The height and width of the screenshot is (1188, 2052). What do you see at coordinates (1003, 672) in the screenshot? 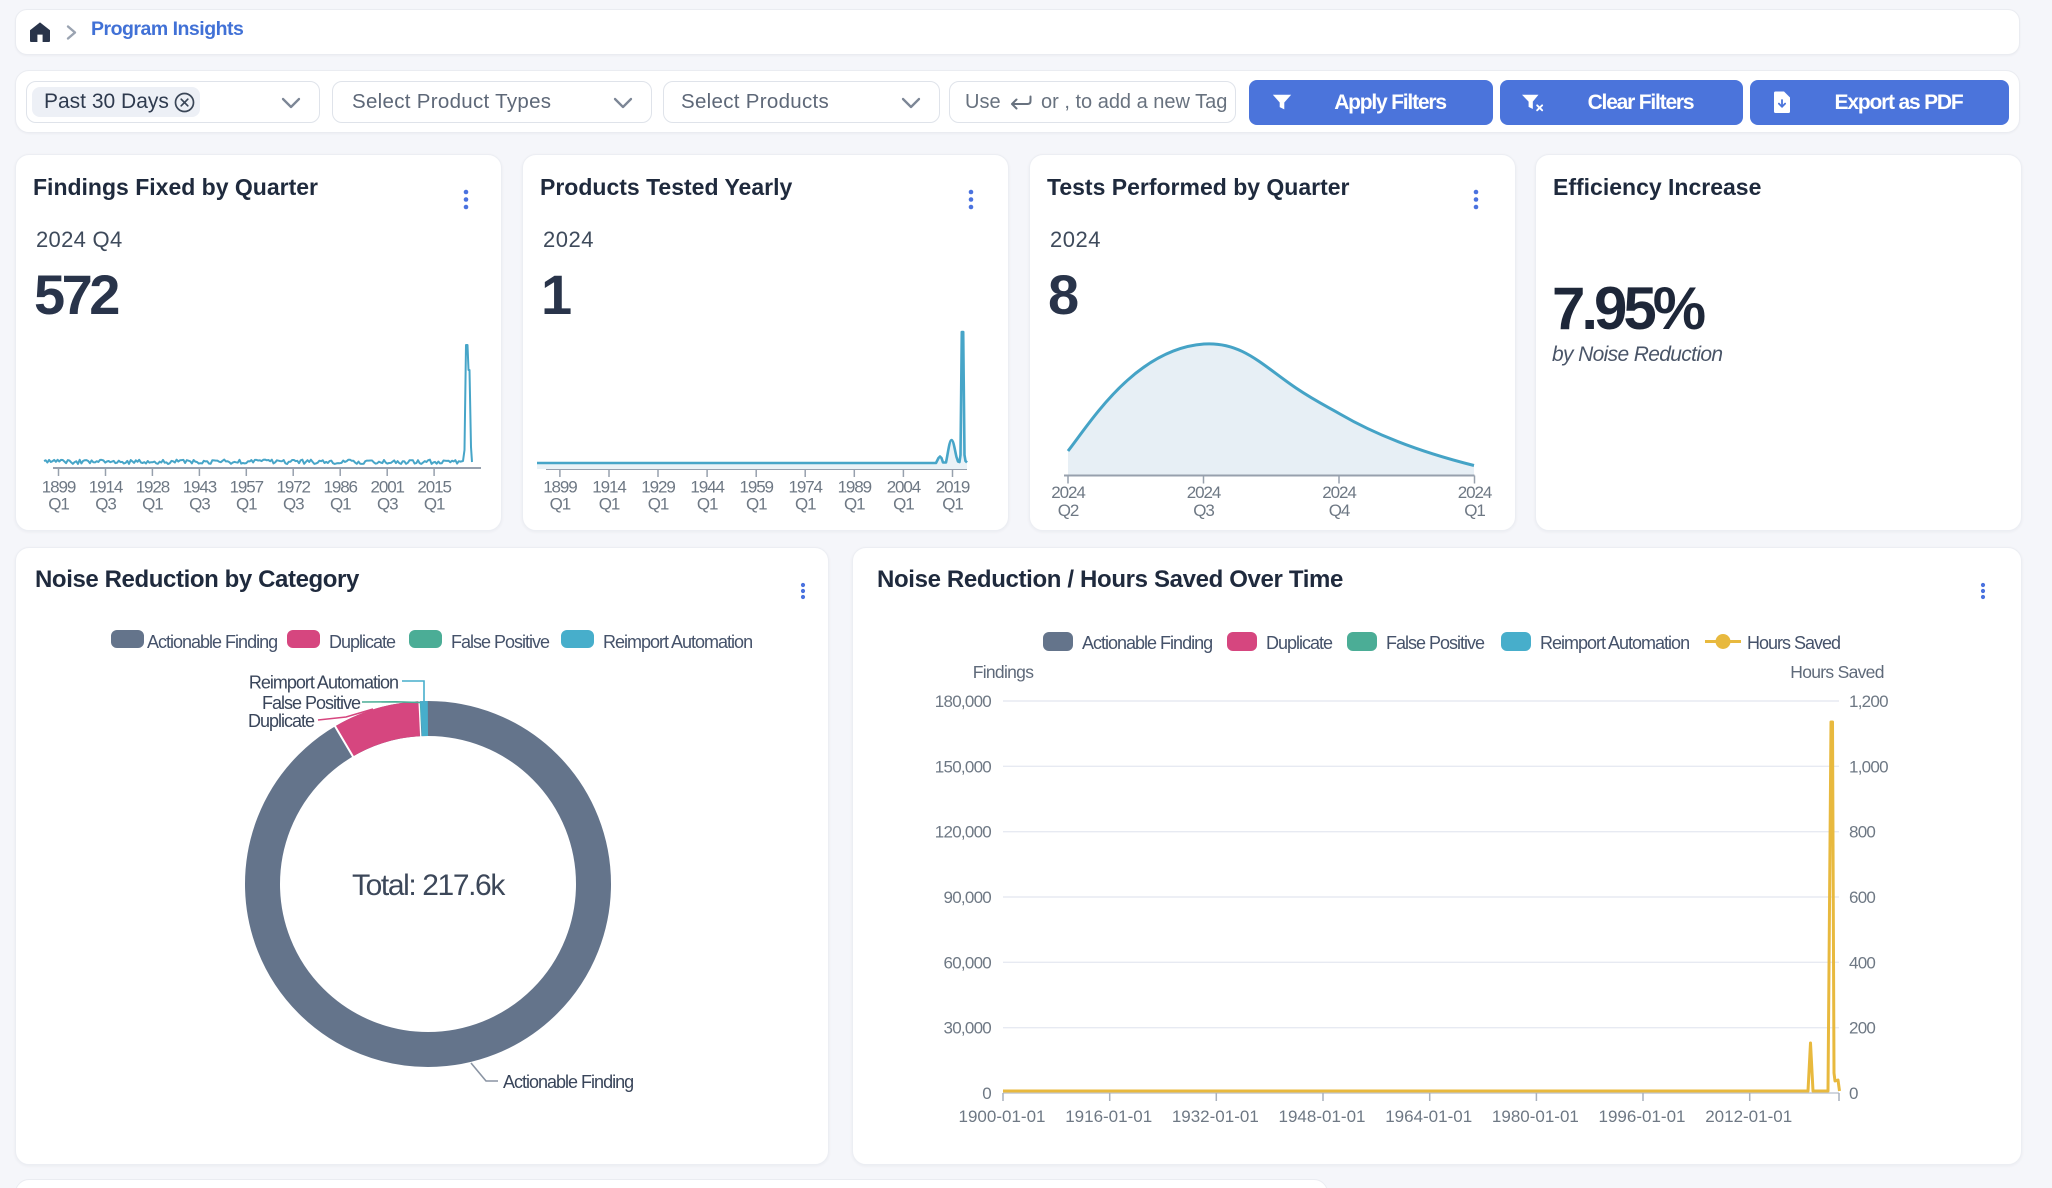
I see `svg-text: Findings` at bounding box center [1003, 672].